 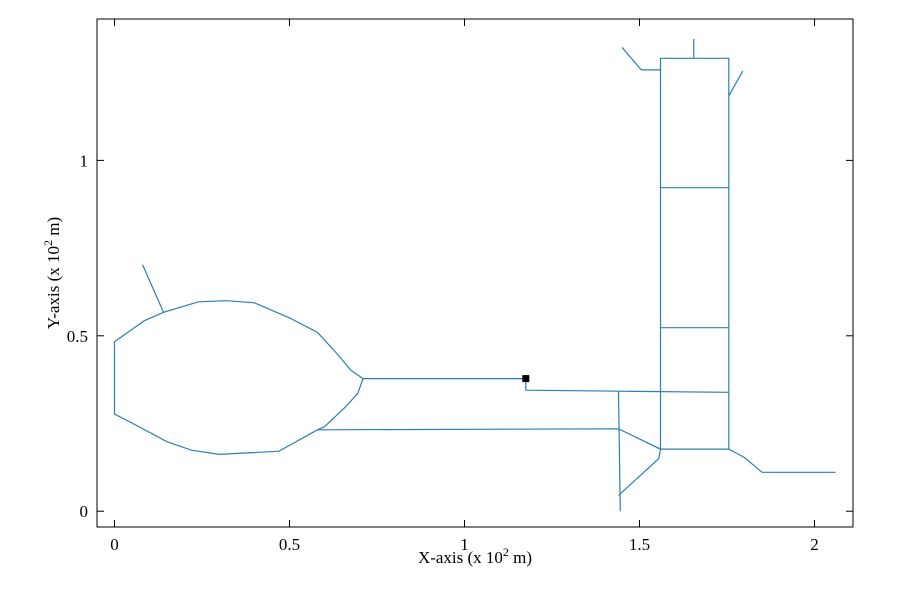 What do you see at coordinates (475, 556) in the screenshot?
I see `x-axis-label: X-axis (x 102 m)` at bounding box center [475, 556].